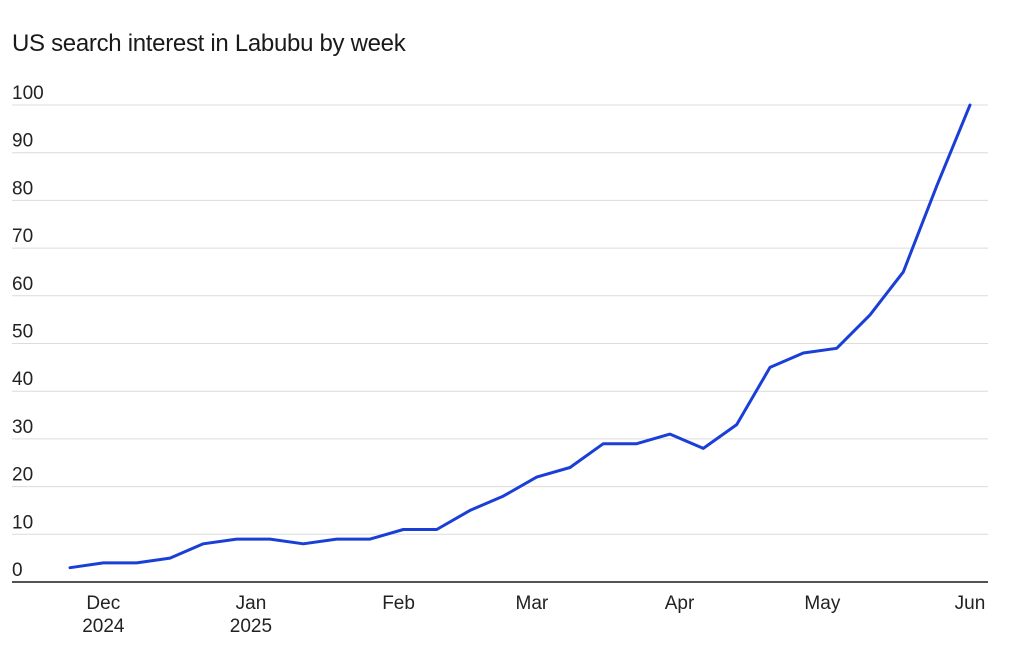  Describe the element at coordinates (17, 570) in the screenshot. I see `y-tick-label-0: 0` at that location.